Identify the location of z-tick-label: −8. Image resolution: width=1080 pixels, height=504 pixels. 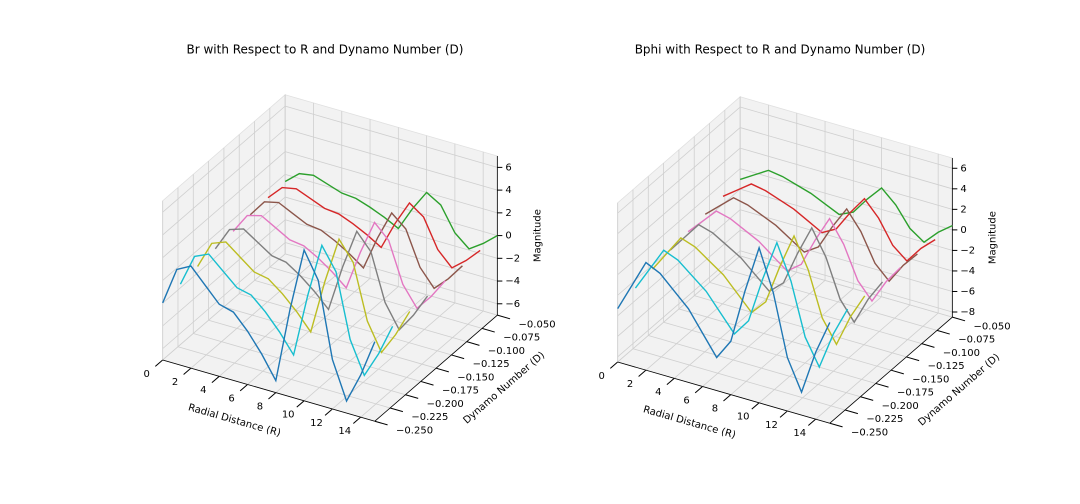
(967, 312).